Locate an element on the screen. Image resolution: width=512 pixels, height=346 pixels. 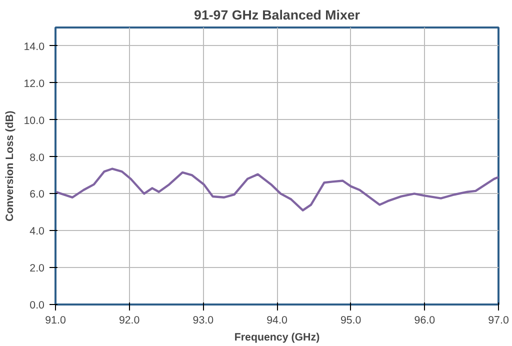
x-tick-label: 97.0 is located at coordinates (498, 320).